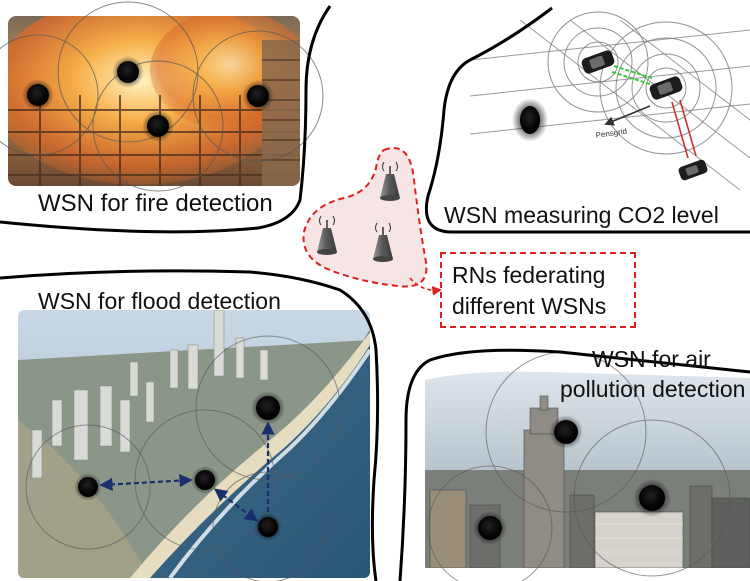 Image resolution: width=750 pixels, height=581 pixels. Describe the element at coordinates (159, 301) in the screenshot. I see `flood-detection-label: WSN for flood detection` at that location.